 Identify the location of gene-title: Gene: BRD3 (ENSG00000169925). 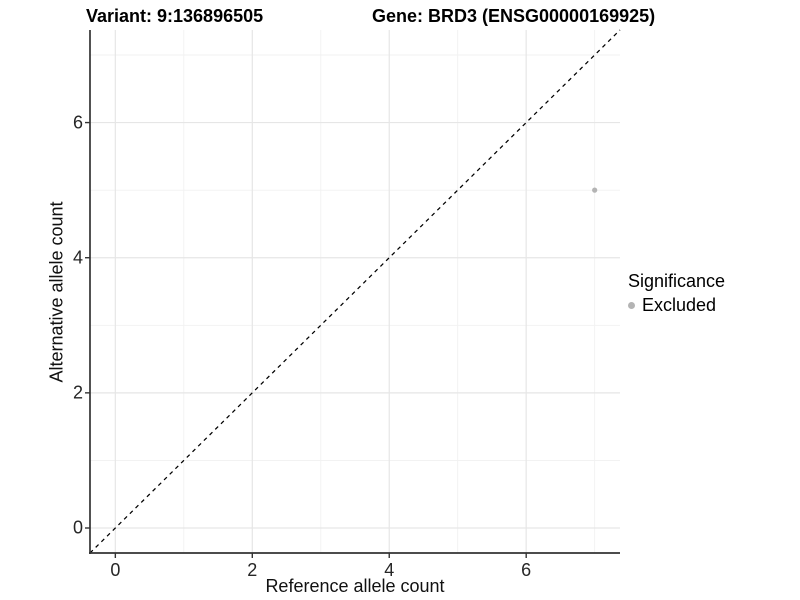
(514, 16).